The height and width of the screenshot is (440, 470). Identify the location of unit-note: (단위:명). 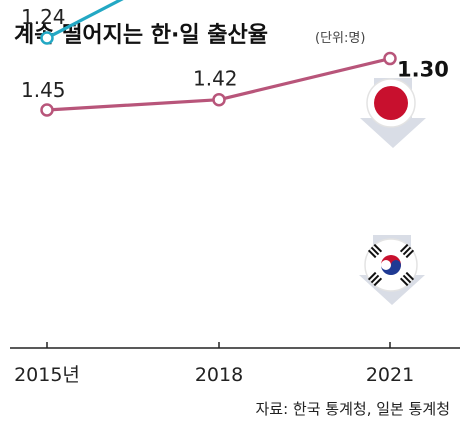
(340, 38).